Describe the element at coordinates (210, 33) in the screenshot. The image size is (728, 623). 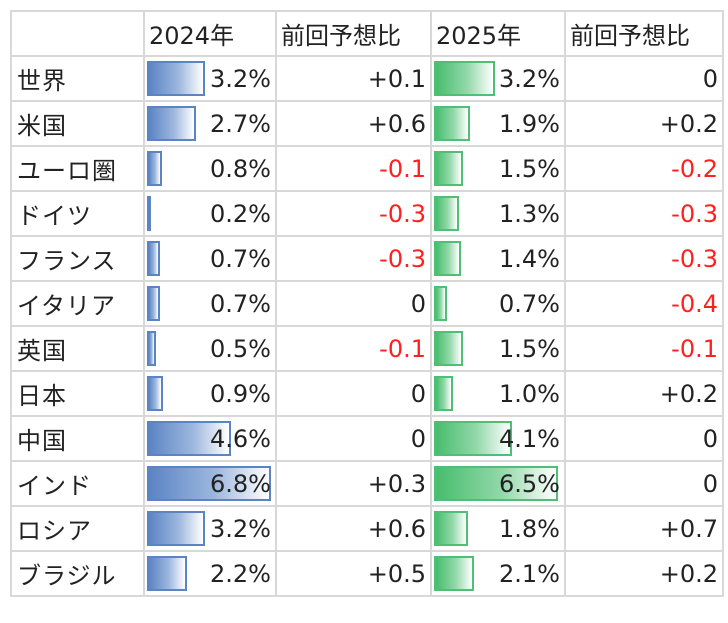
I see `header-2024: 2024年` at that location.